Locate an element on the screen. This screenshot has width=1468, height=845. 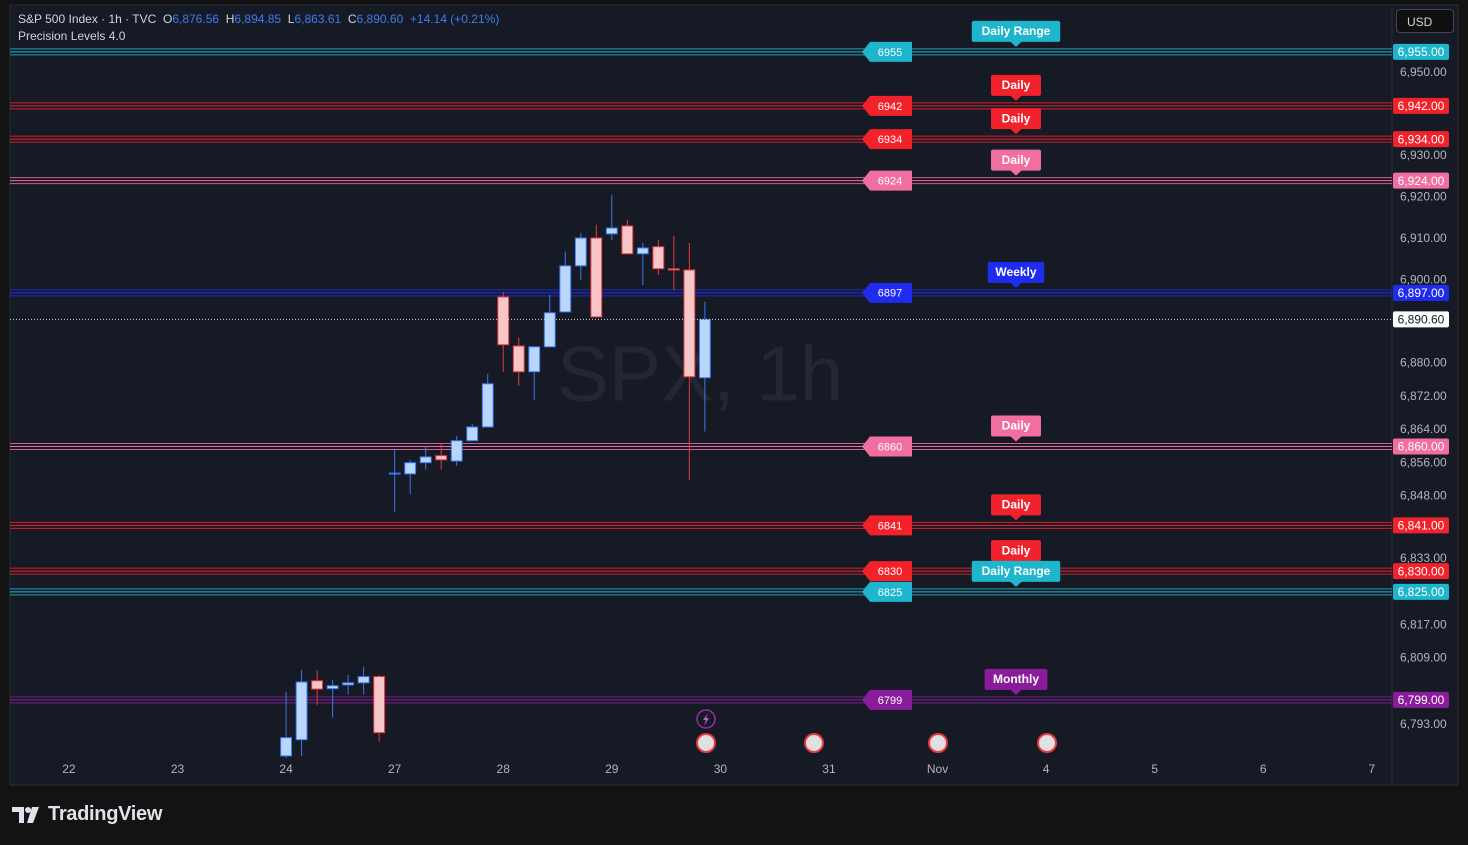
ohlc-value: 6,894.85 is located at coordinates (258, 19).